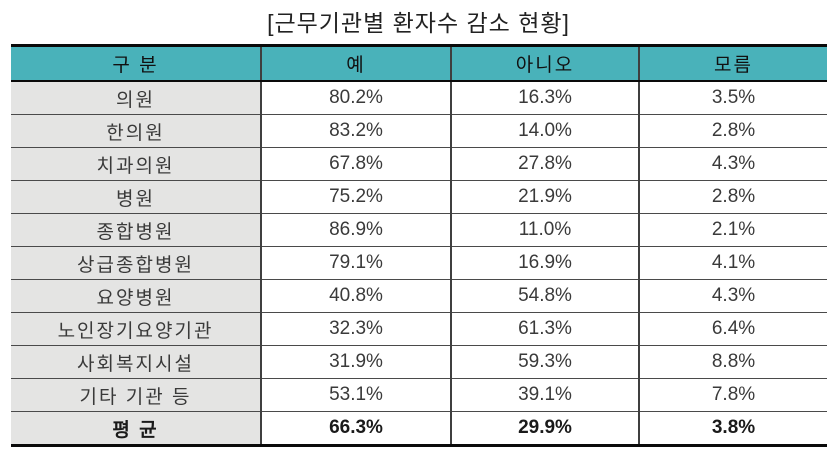 This screenshot has width=837, height=451. What do you see at coordinates (732, 230) in the screenshot?
I see `unknown-value-cell: 2.1%` at bounding box center [732, 230].